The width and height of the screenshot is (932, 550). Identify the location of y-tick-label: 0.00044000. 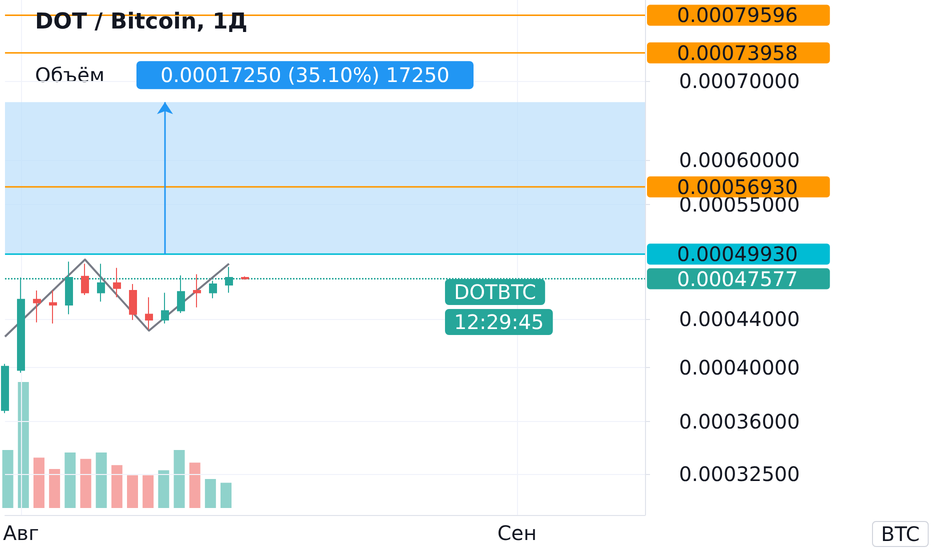
(739, 318).